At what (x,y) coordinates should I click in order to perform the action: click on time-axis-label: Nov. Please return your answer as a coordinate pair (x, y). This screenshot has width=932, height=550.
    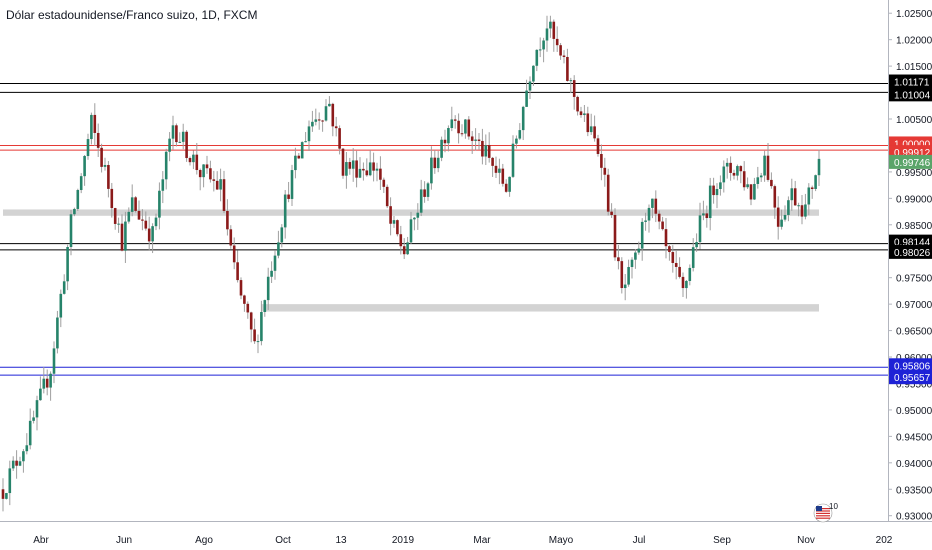
    Looking at the image, I should click on (806, 540).